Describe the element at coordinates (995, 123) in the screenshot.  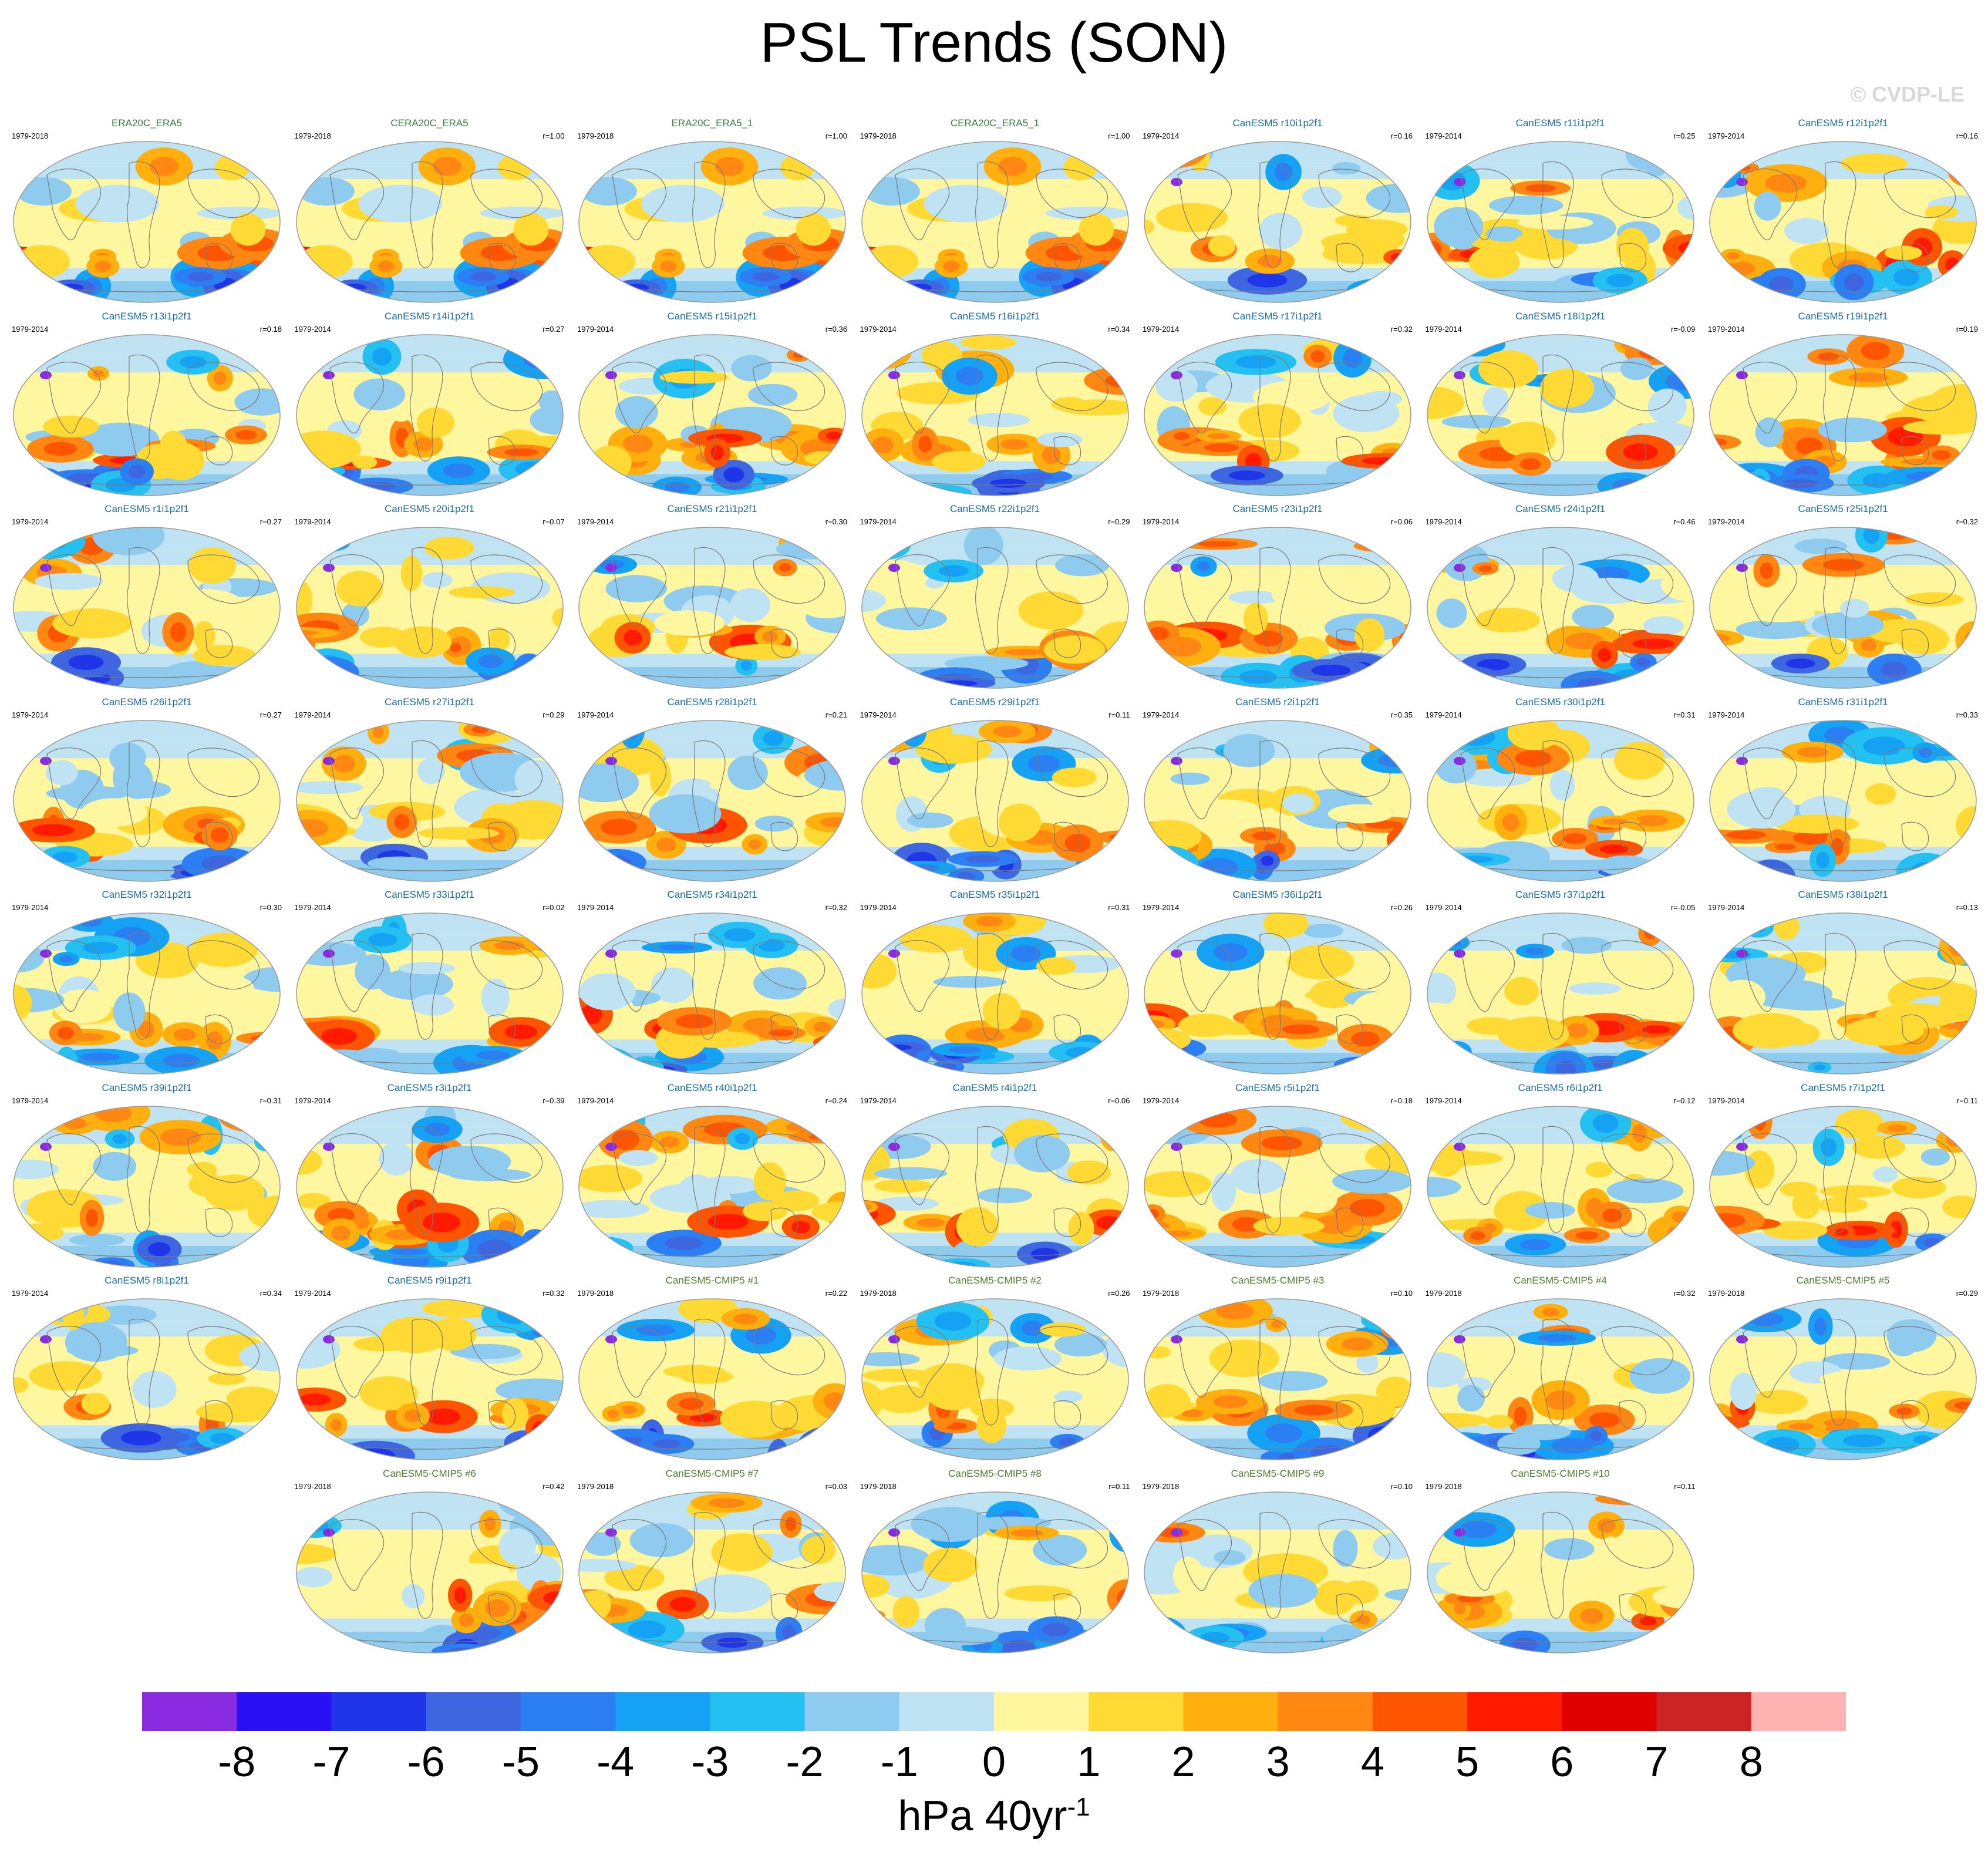
I see `panel-title: CERA20C_ERA5_1` at that location.